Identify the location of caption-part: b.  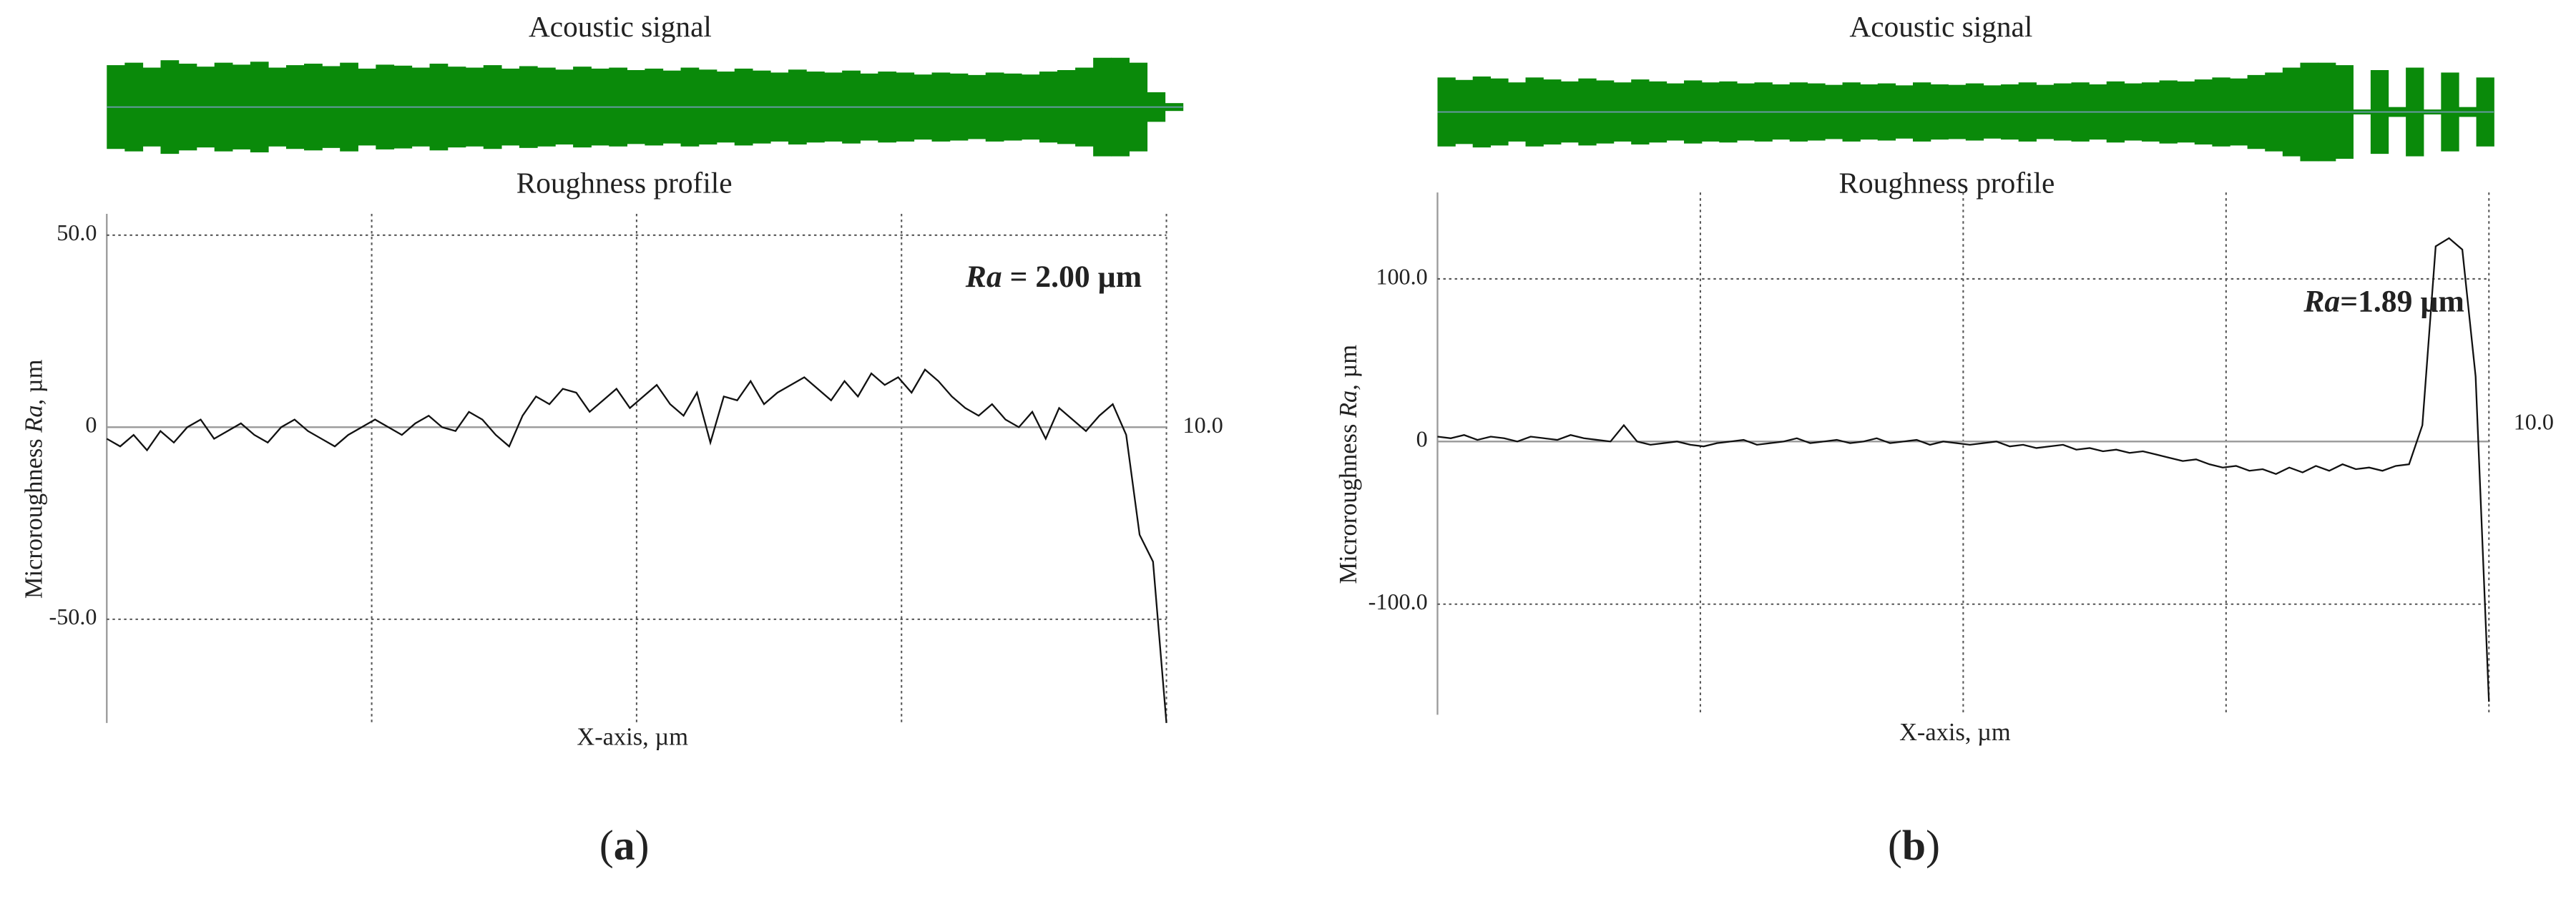
(1914, 844).